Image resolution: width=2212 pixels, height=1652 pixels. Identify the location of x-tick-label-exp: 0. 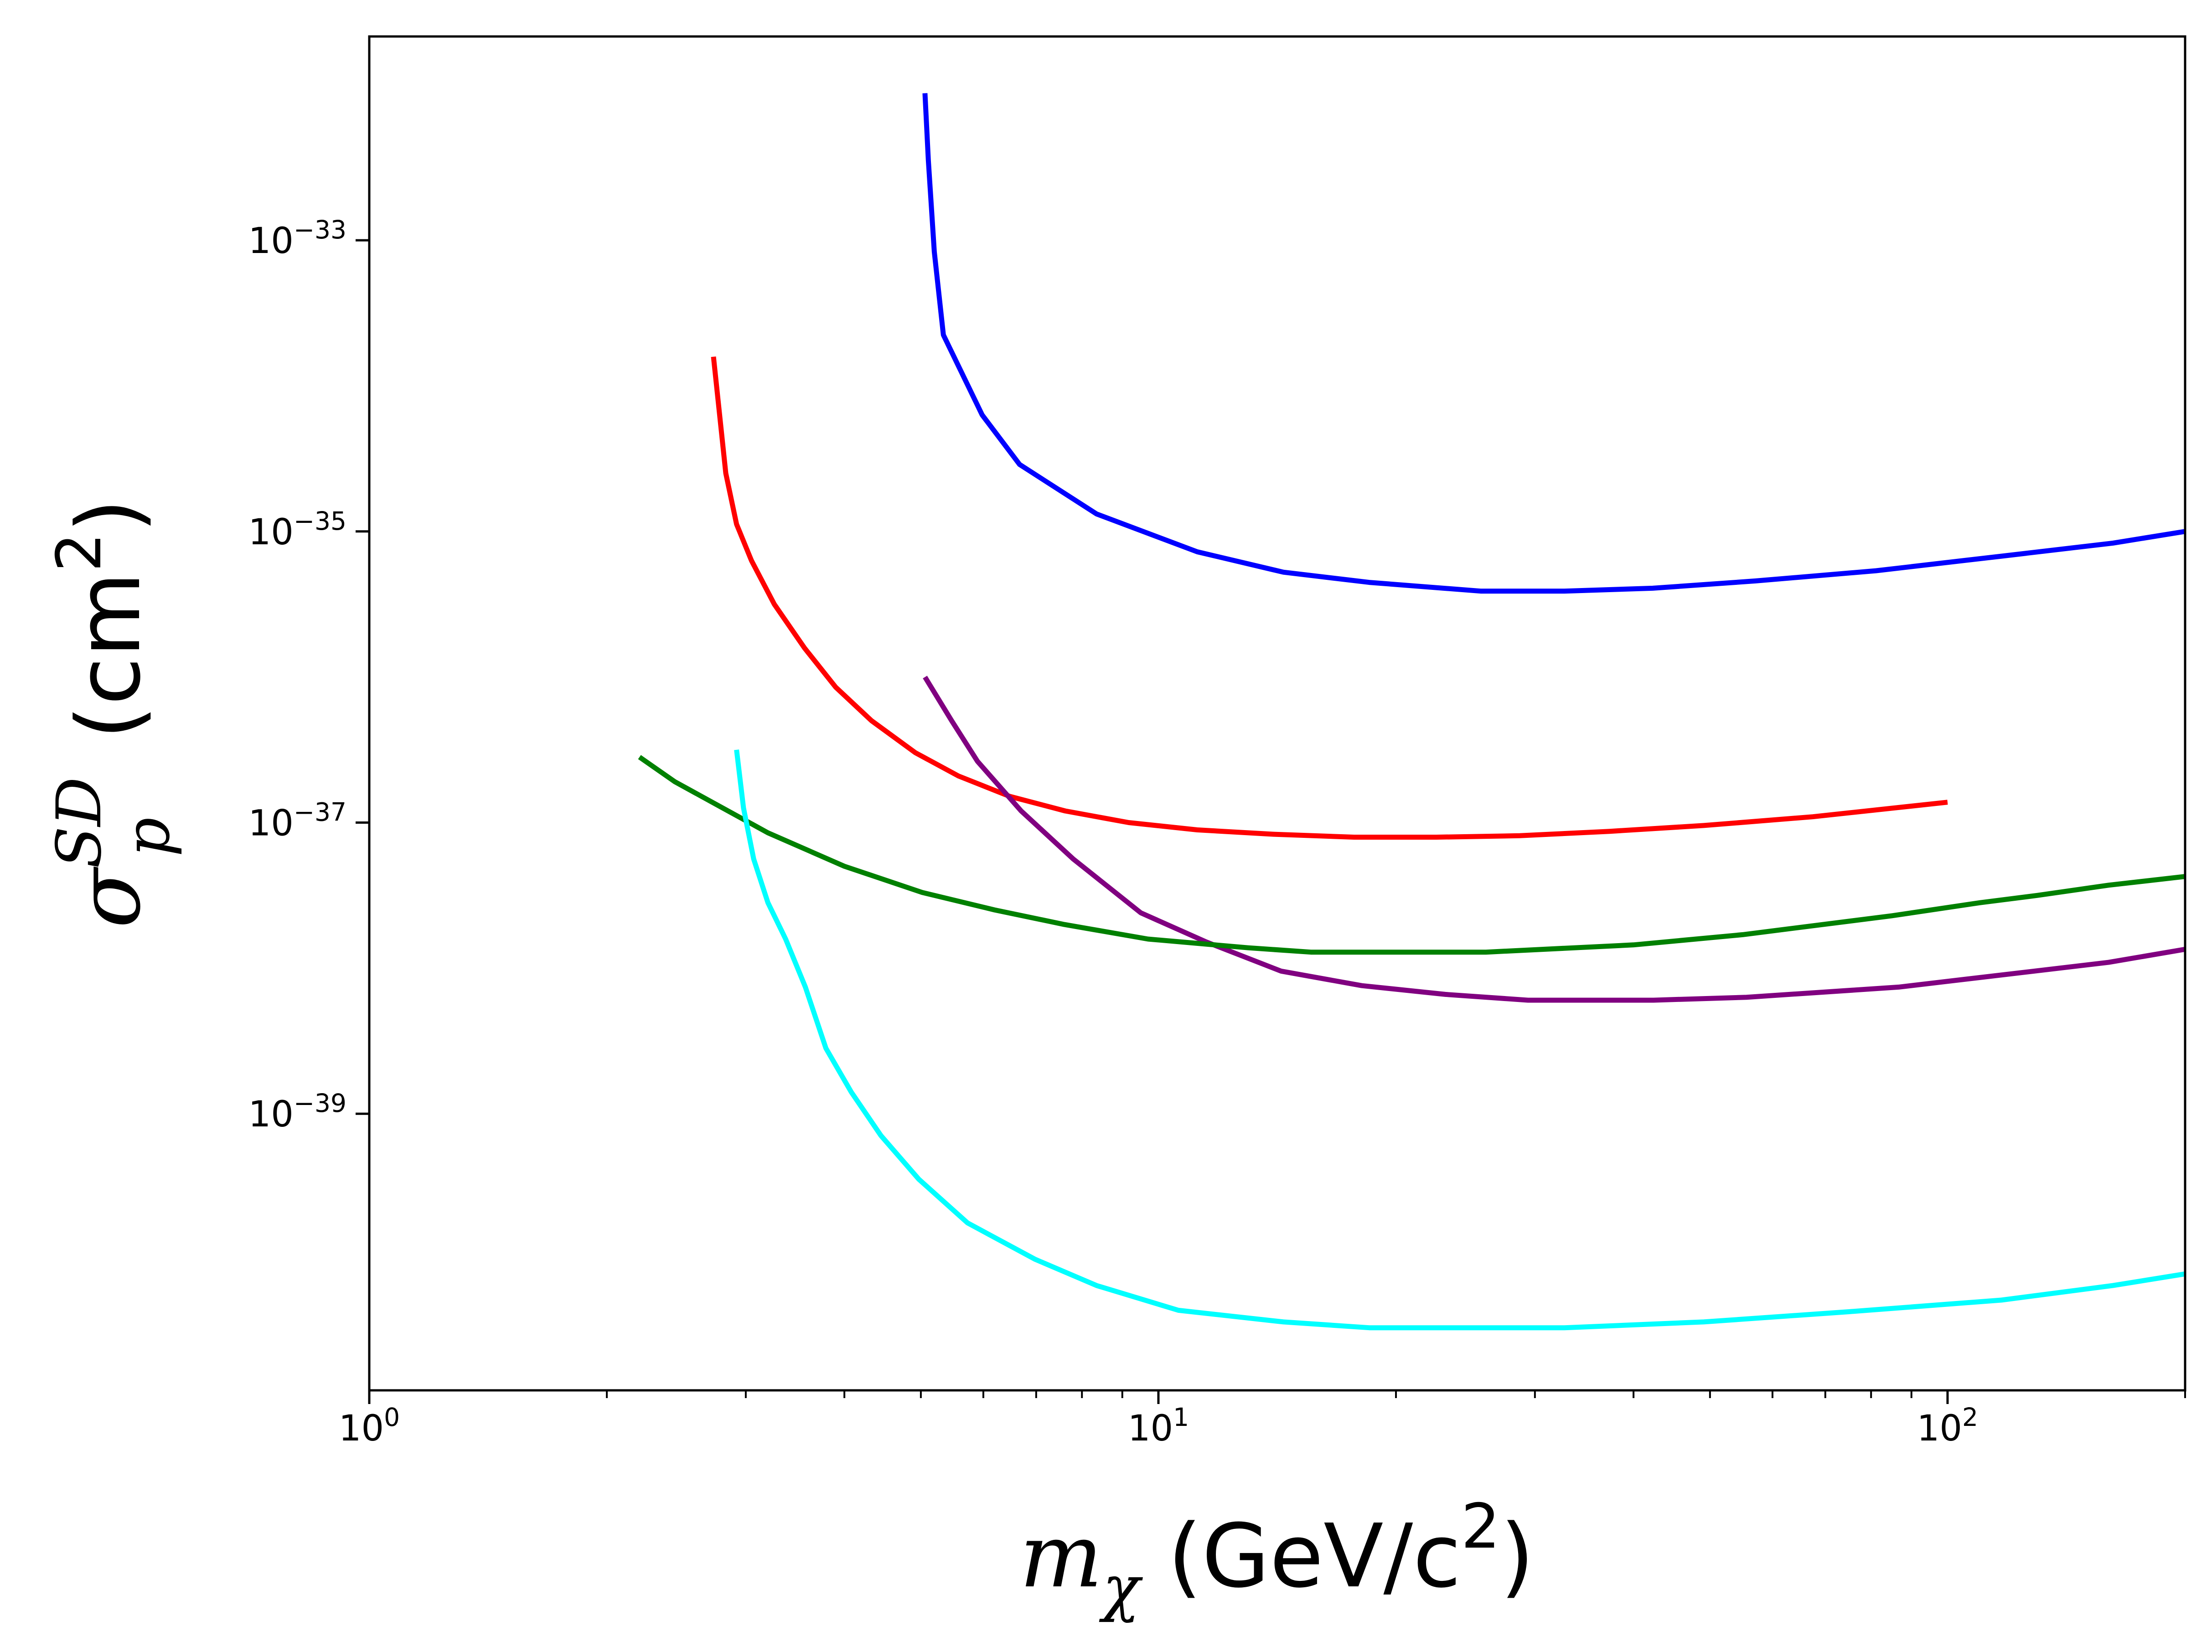
(392, 1417).